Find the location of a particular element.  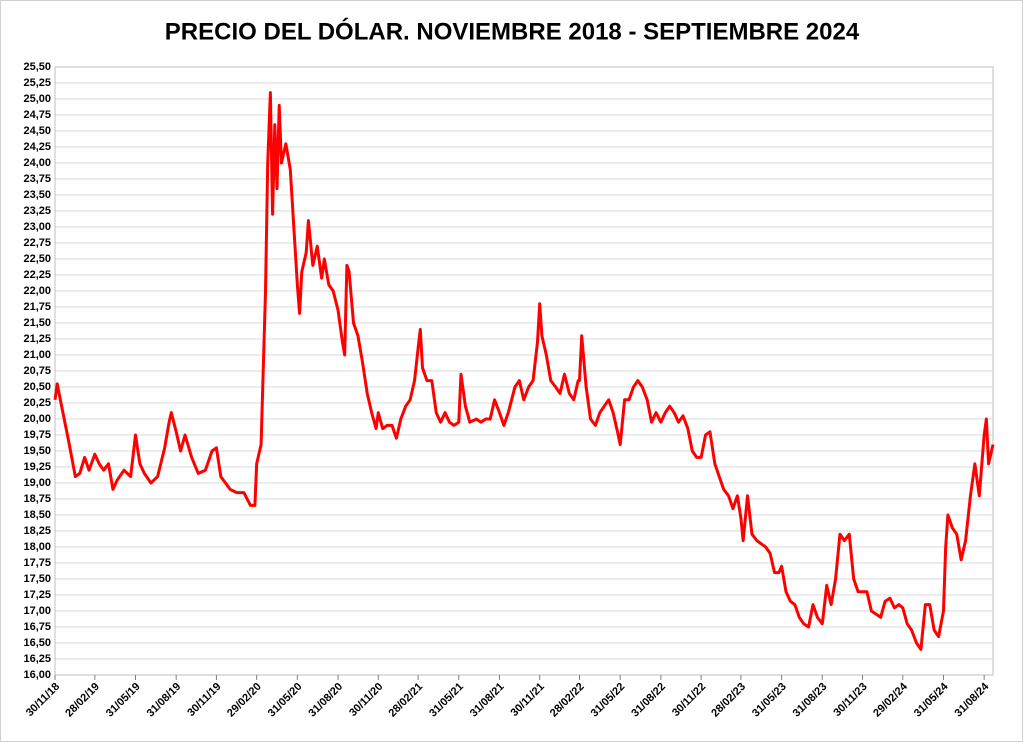

y-tick-label: 19,00 is located at coordinates (37, 483).